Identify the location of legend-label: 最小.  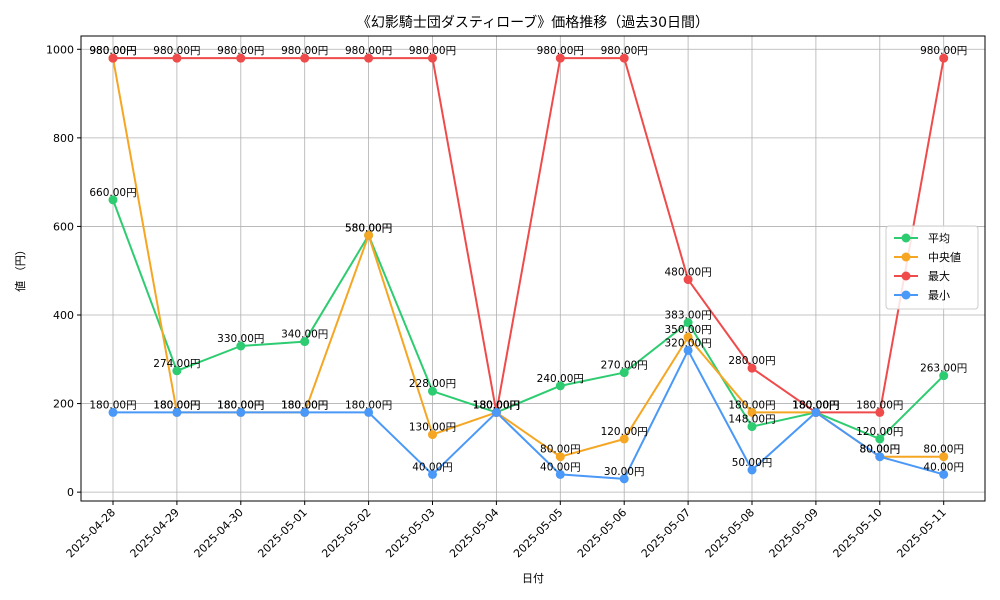
(939, 295).